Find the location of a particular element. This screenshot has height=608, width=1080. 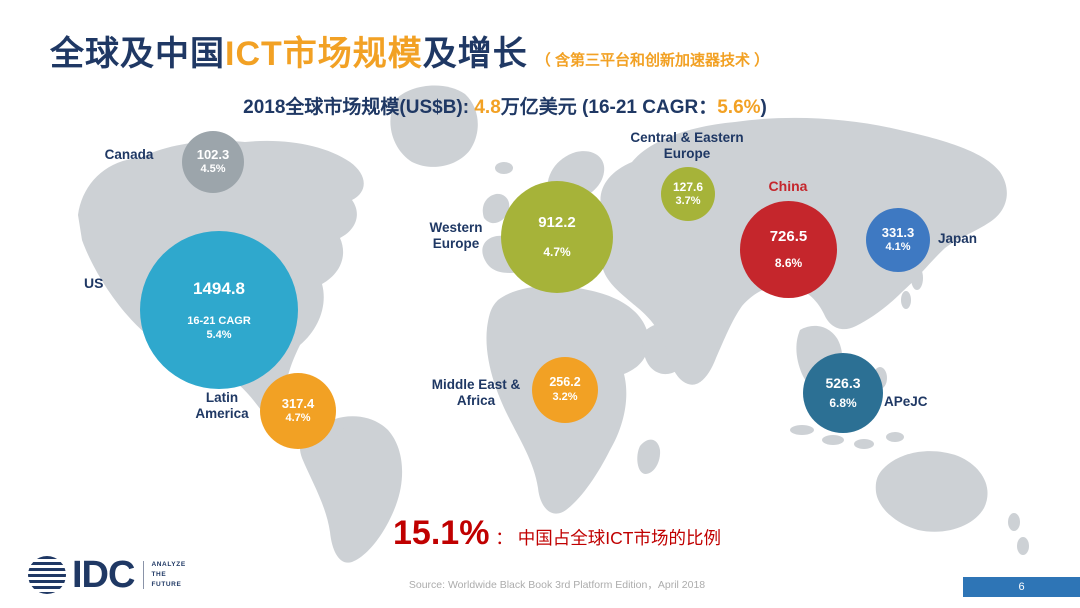

title-part1: 全球及中国 is located at coordinates (137, 54).